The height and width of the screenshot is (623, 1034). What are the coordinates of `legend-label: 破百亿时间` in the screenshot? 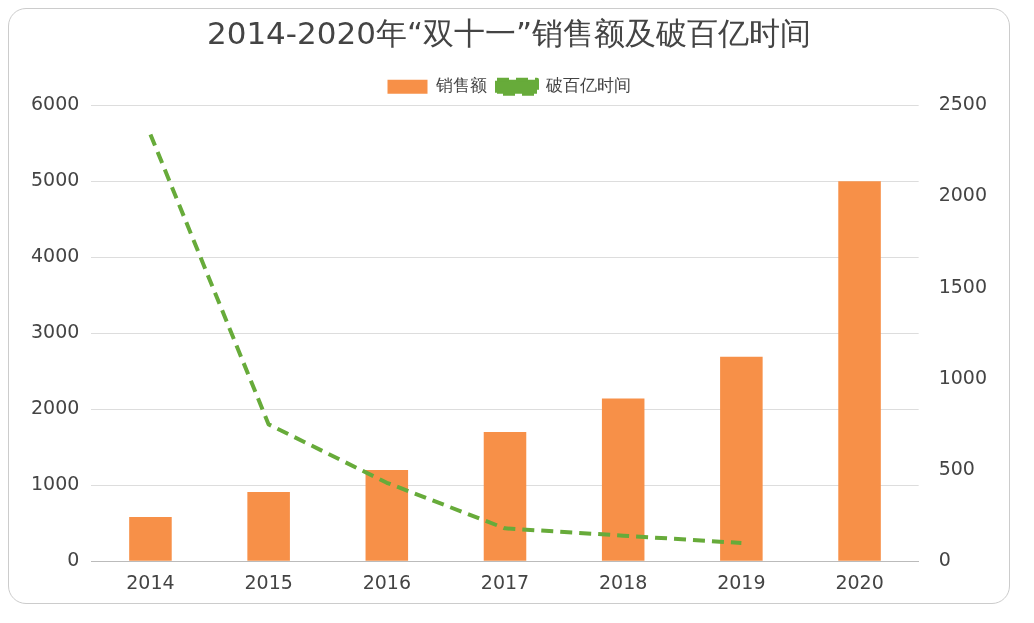 It's located at (587, 85).